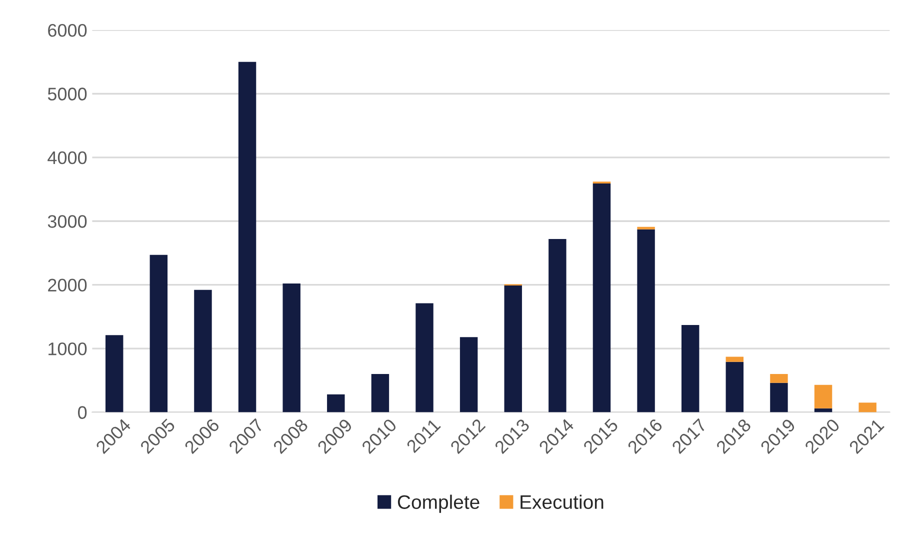 This screenshot has width=922, height=546. Describe the element at coordinates (67, 349) in the screenshot. I see `y-tick-label: 1000` at that location.